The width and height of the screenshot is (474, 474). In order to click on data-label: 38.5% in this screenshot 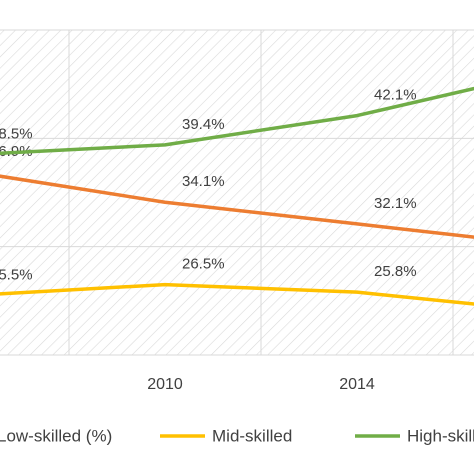, I will do `click(16, 134)`.